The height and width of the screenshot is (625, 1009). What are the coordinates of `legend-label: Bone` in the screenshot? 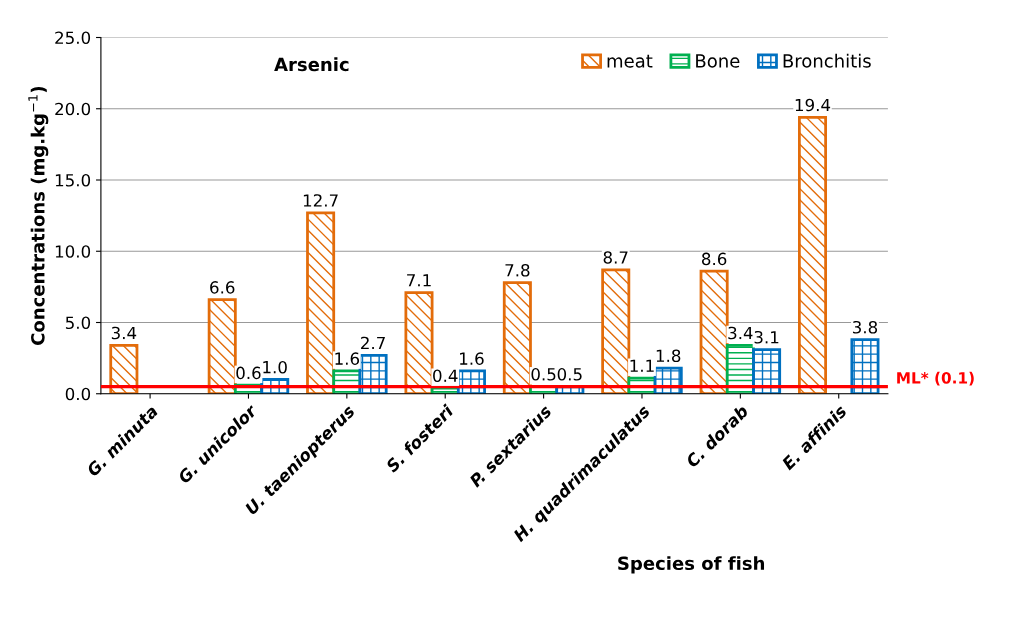 It's located at (718, 61).